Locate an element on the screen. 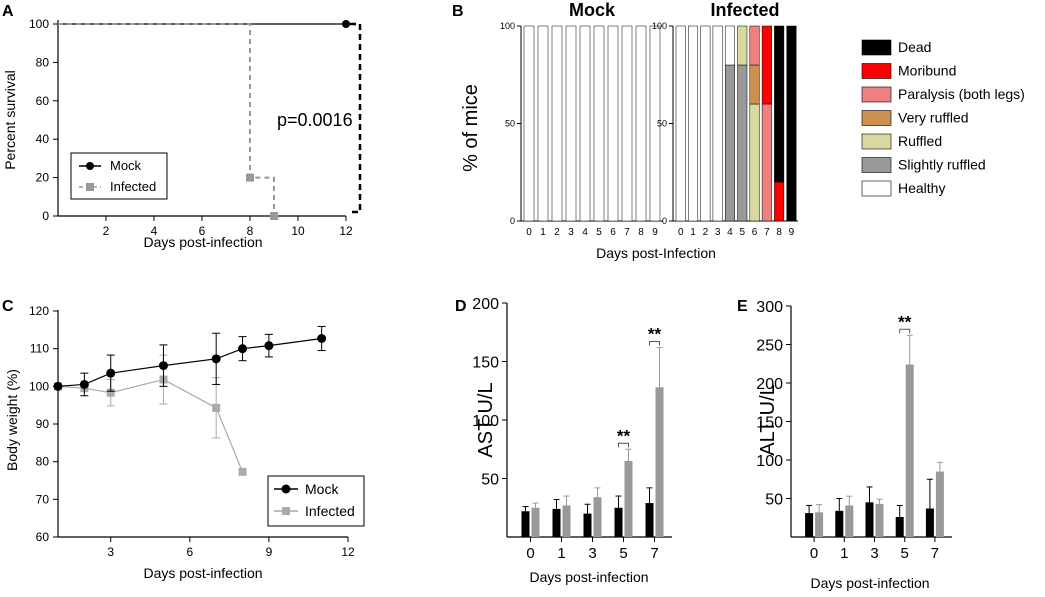 The height and width of the screenshot is (597, 1045). panel-b-mock-xtick-label: 6 is located at coordinates (613, 232).